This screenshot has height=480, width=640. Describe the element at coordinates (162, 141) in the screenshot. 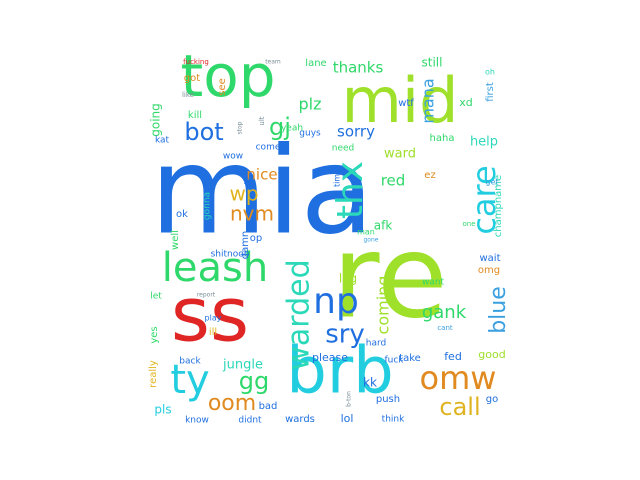

I see `cloud-word: kat` at that location.